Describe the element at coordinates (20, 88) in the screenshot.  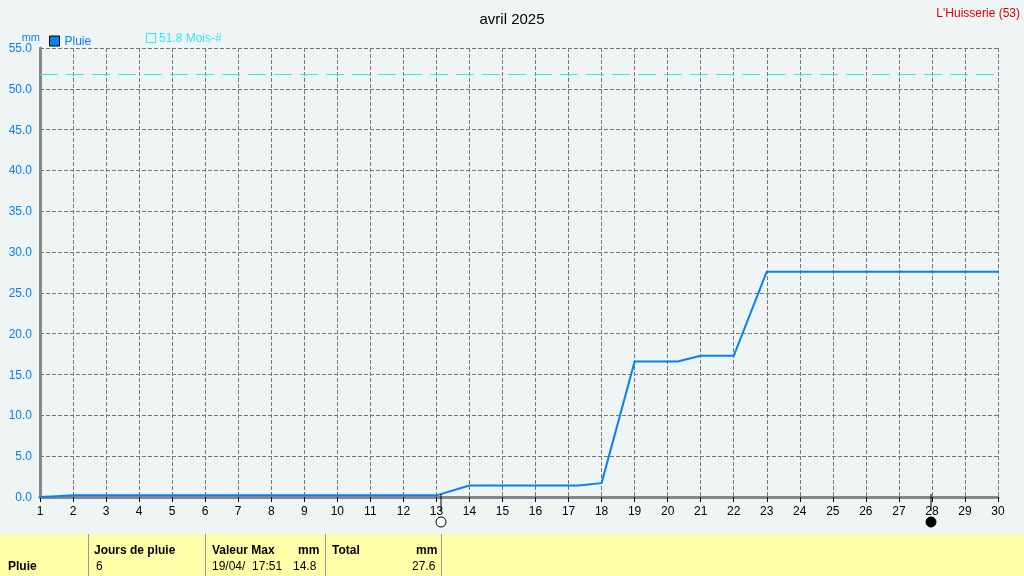
I see `y-tick-label: 50.0` at that location.